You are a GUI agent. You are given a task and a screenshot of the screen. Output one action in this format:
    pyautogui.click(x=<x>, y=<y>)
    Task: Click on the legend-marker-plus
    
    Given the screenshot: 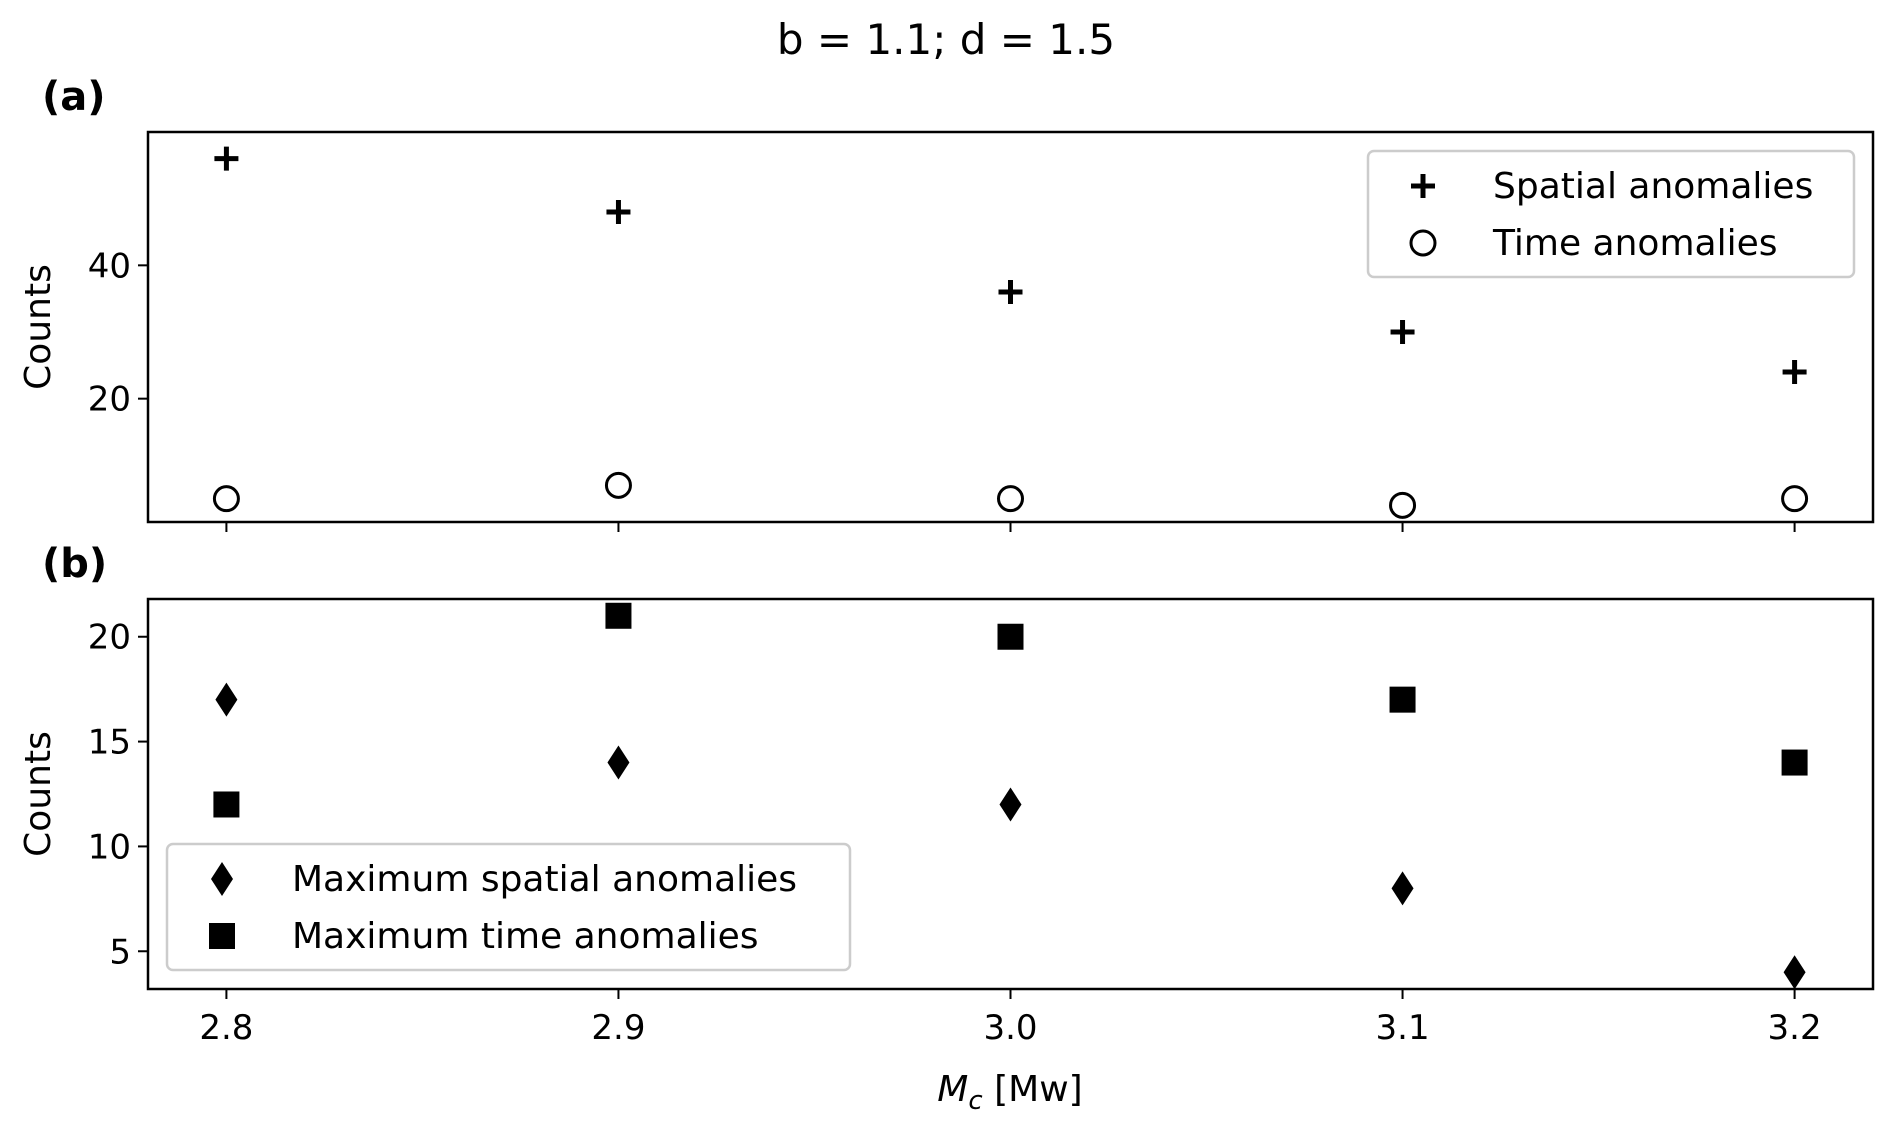 What is the action you would take?
    pyautogui.click(x=1423, y=186)
    